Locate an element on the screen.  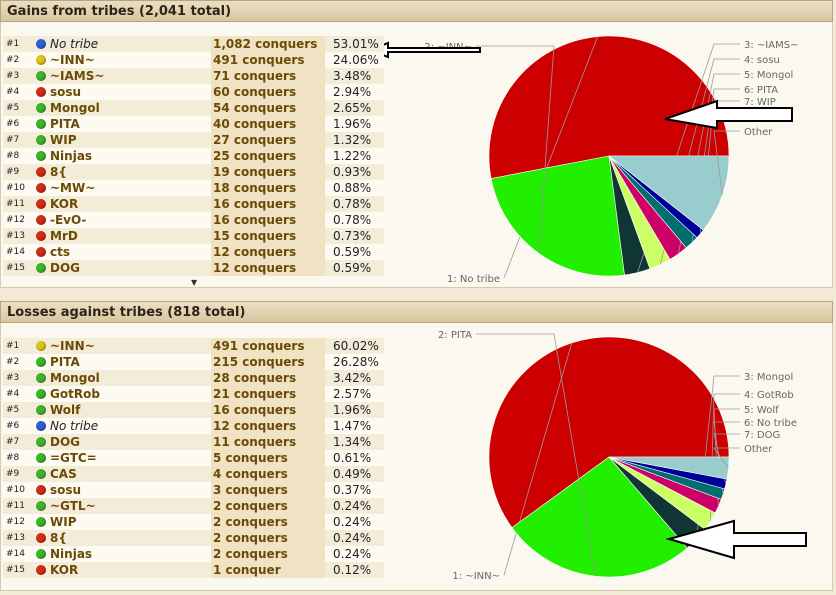
percentage: 0.12% is located at coordinates (352, 570).